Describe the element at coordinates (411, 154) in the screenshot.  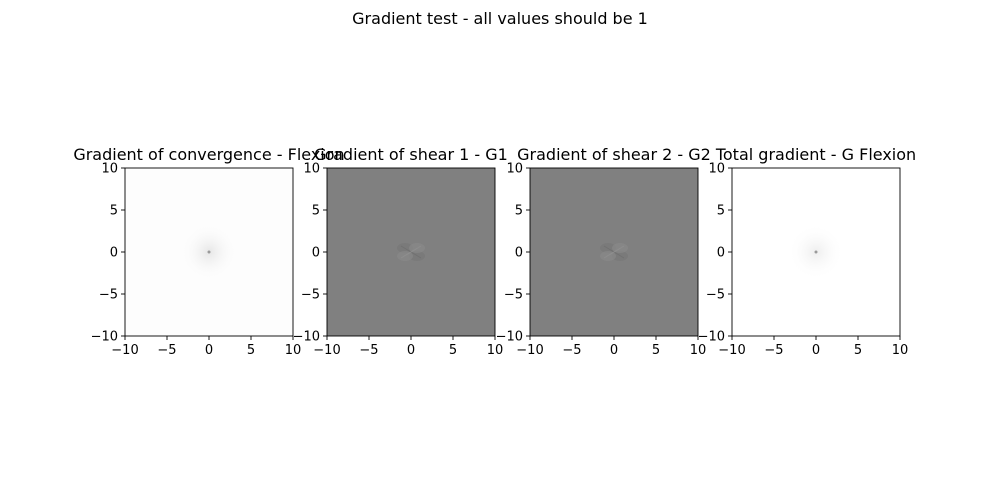
I see `subplot-title: Gradient of shear 1 - G1` at that location.